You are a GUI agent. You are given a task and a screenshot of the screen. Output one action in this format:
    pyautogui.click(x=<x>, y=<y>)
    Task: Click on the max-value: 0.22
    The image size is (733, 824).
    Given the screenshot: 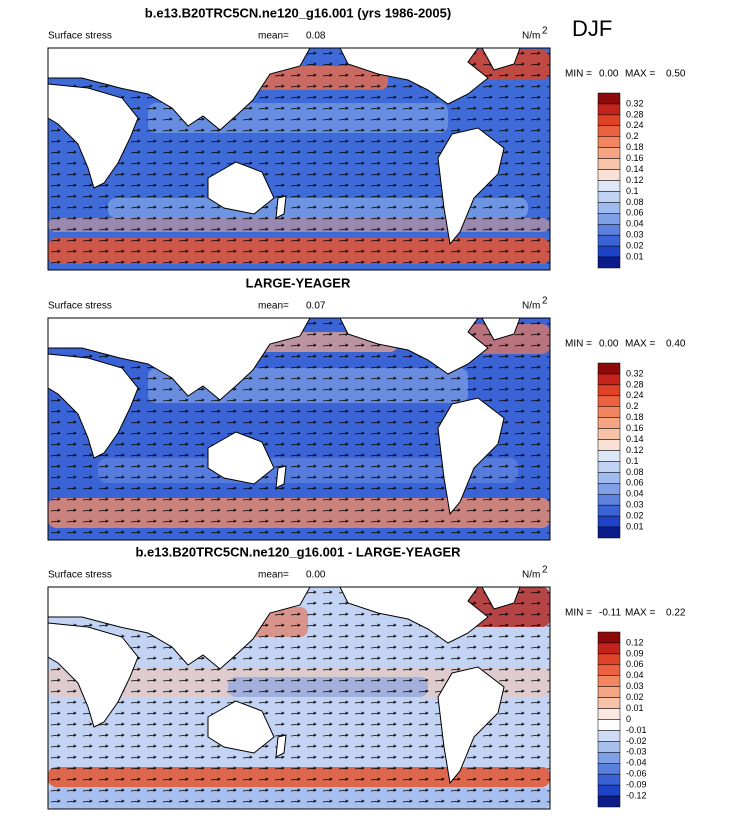 What is the action you would take?
    pyautogui.click(x=676, y=613)
    